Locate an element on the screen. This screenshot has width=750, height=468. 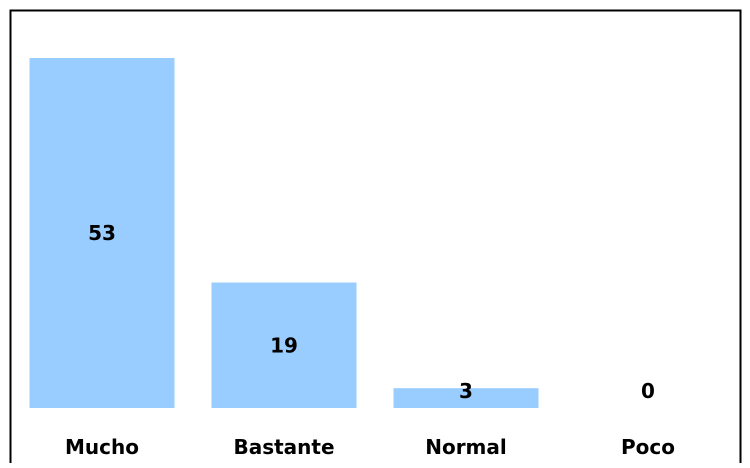
value-label-mucho: 53 is located at coordinates (102, 233).